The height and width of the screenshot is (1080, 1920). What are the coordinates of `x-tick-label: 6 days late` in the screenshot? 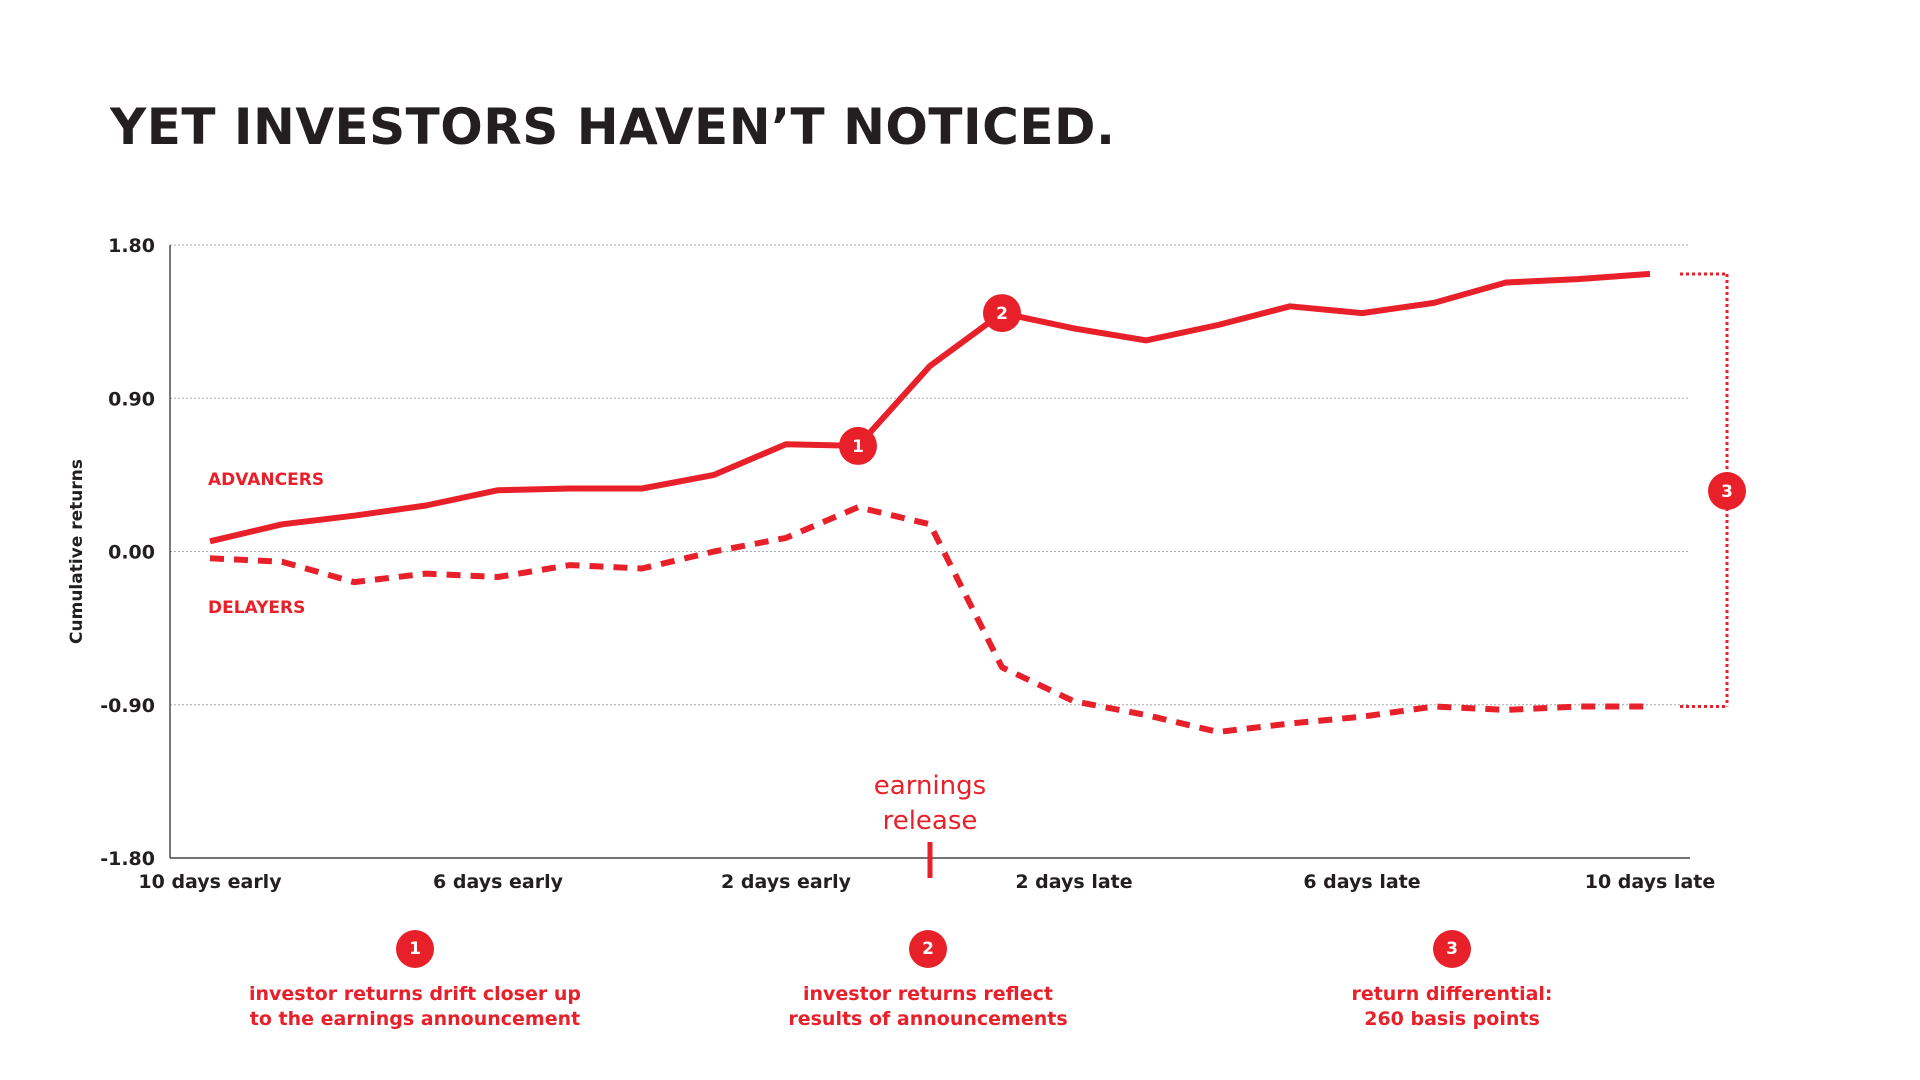 It's located at (1361, 882).